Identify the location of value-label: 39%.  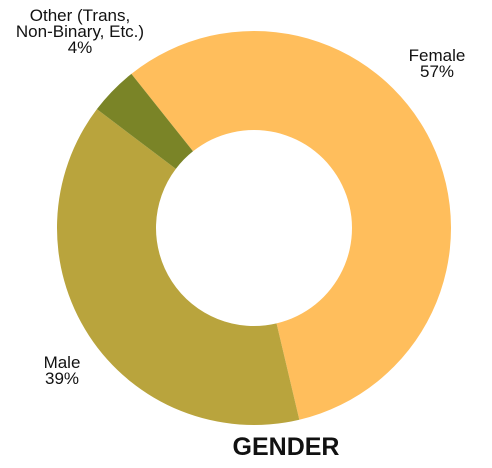
(62, 378).